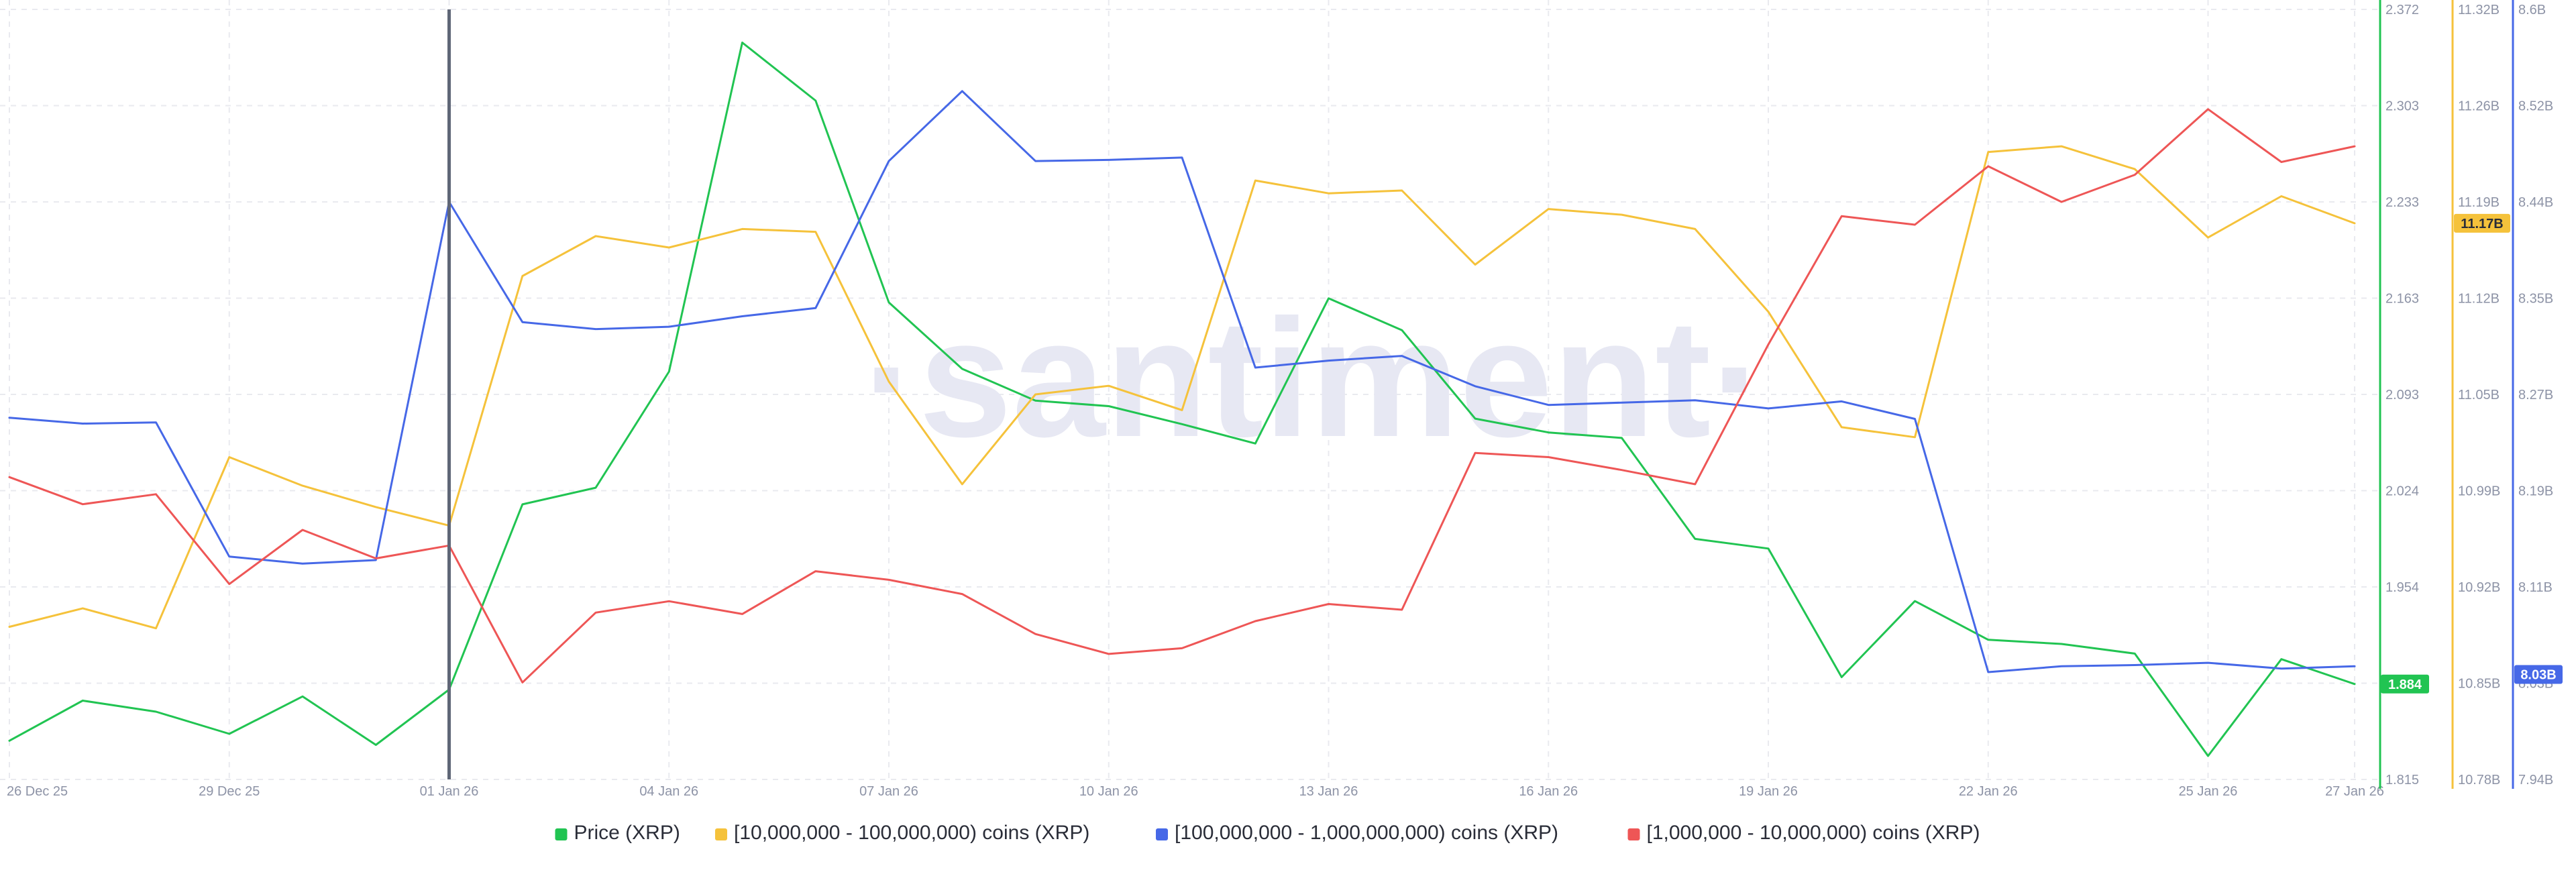 The height and width of the screenshot is (872, 2576). Describe the element at coordinates (2479, 491) in the screenshot. I see `yellow-axis-tick-label: 10.99B` at that location.